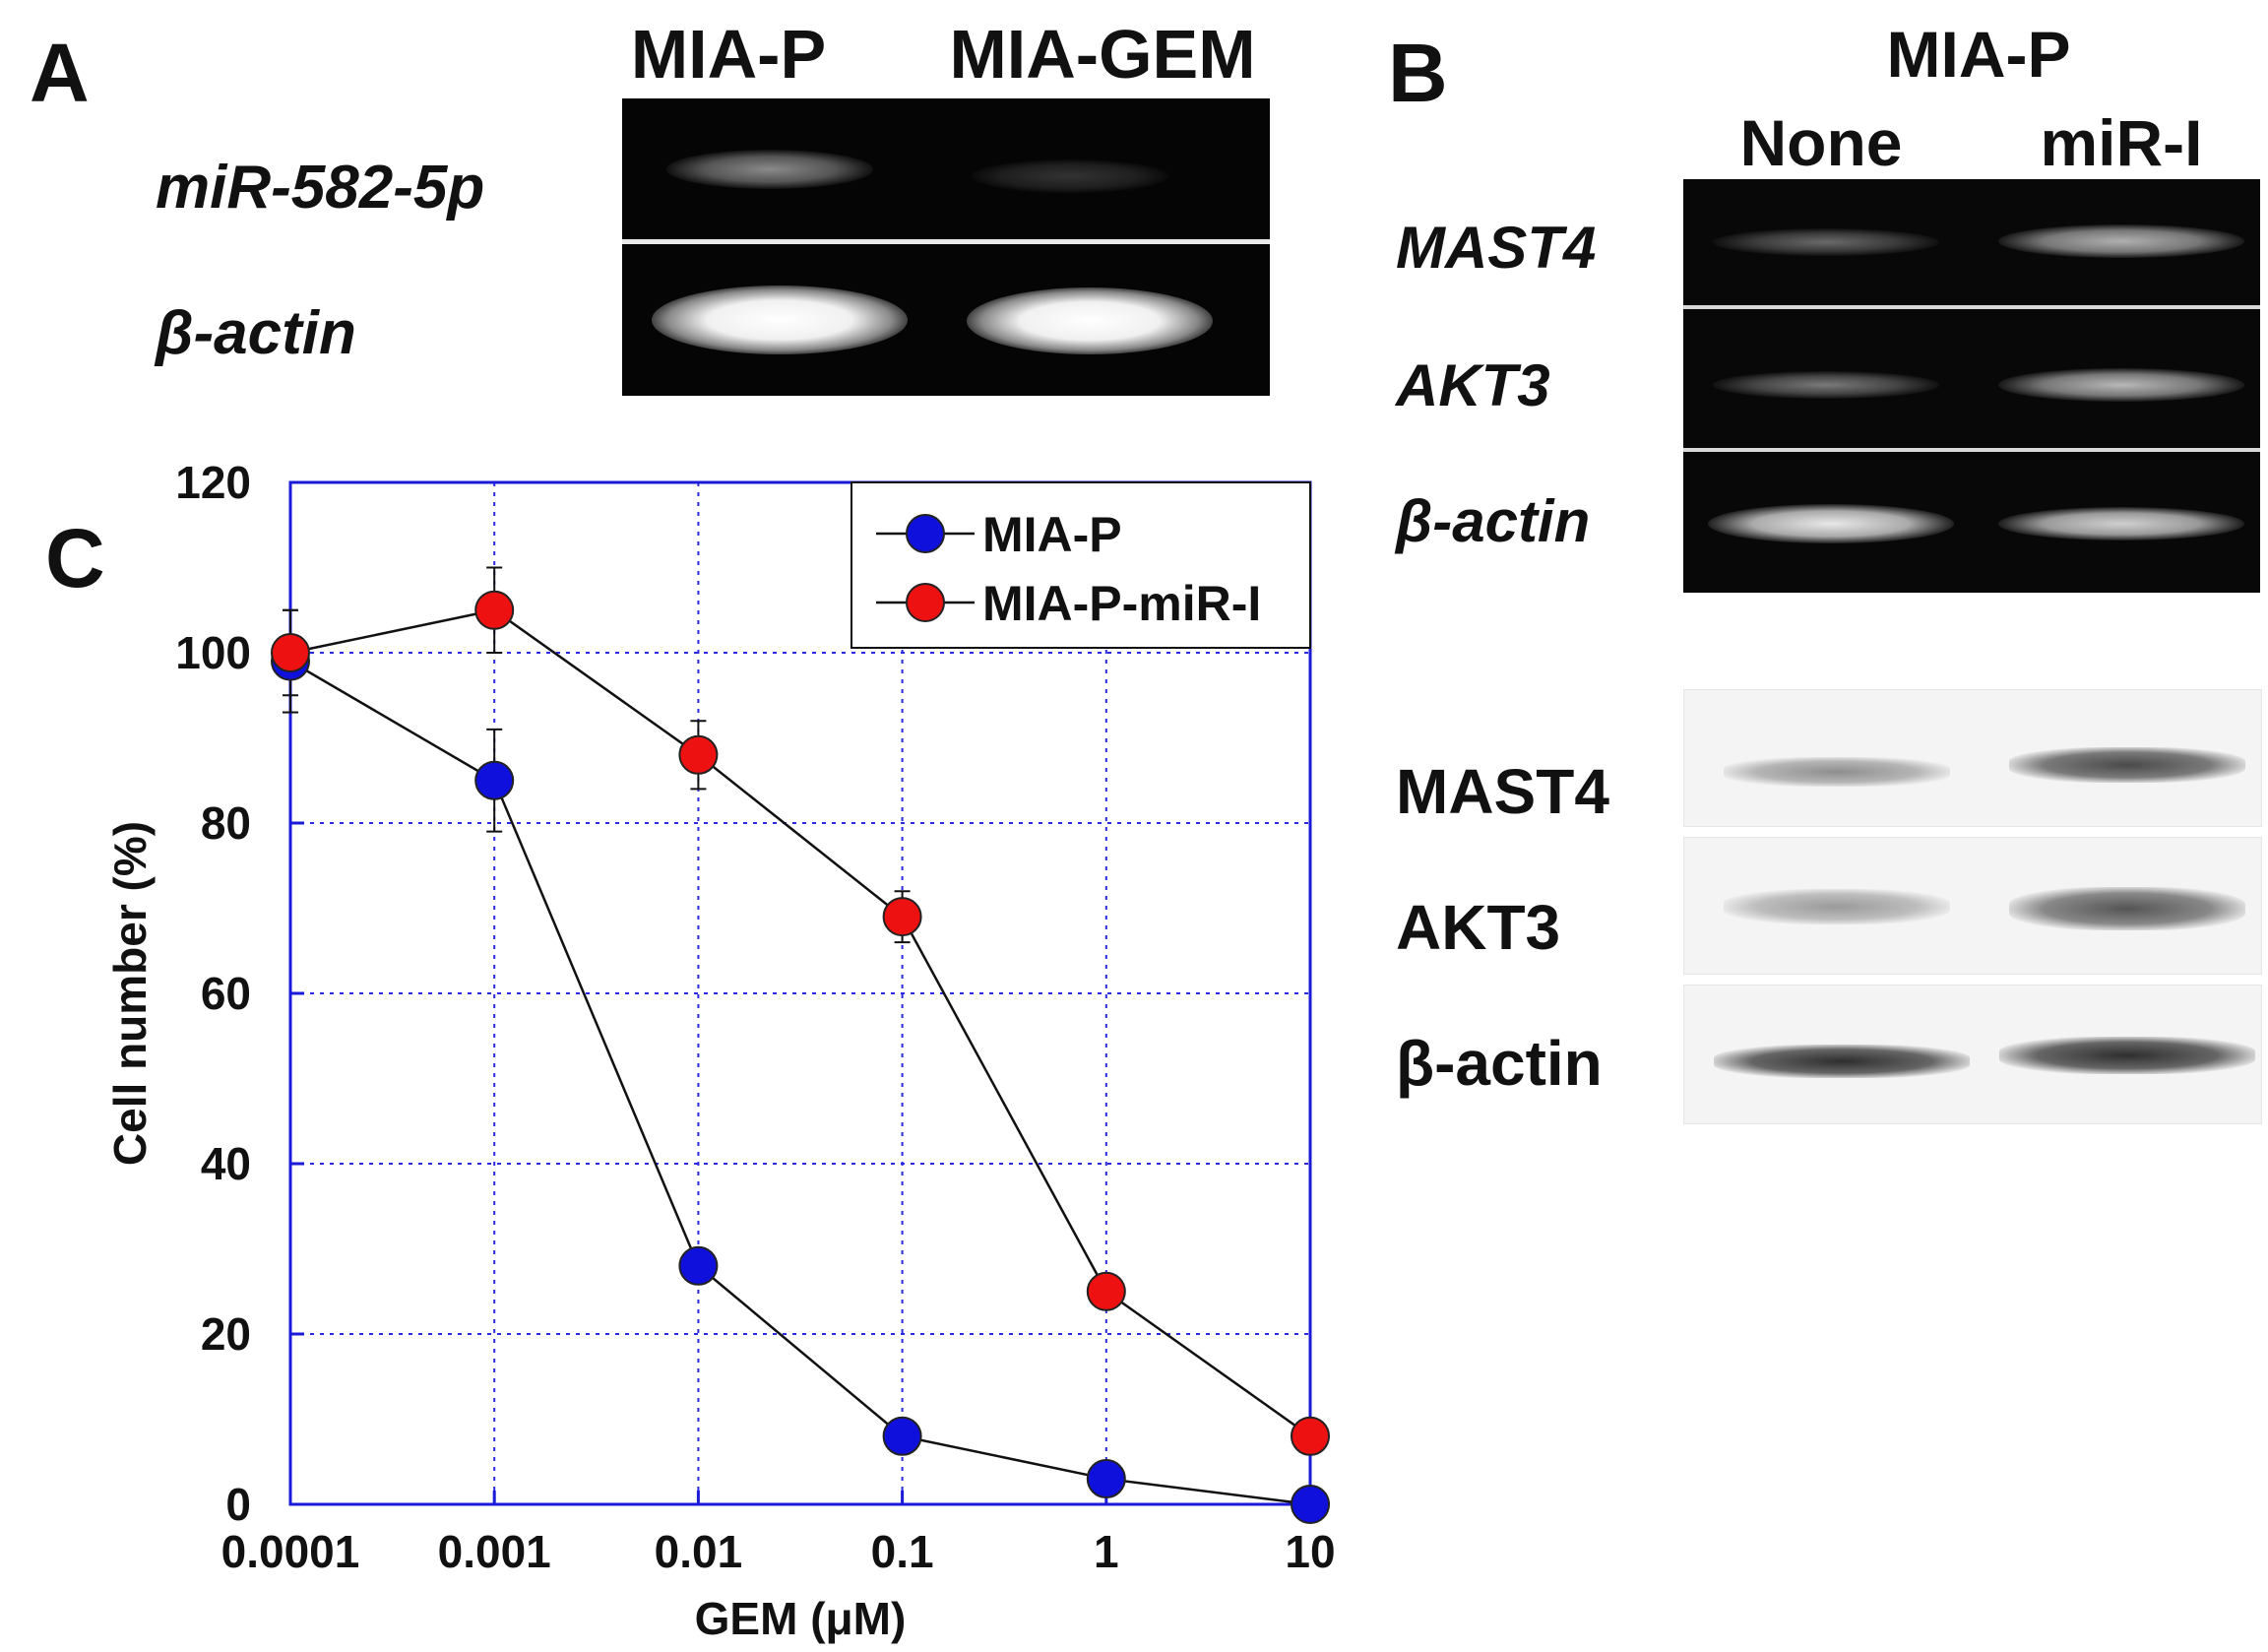 This screenshot has height=1652, width=2268. Describe the element at coordinates (130, 994) in the screenshot. I see `y-axis-label: Cell number (%)` at that location.